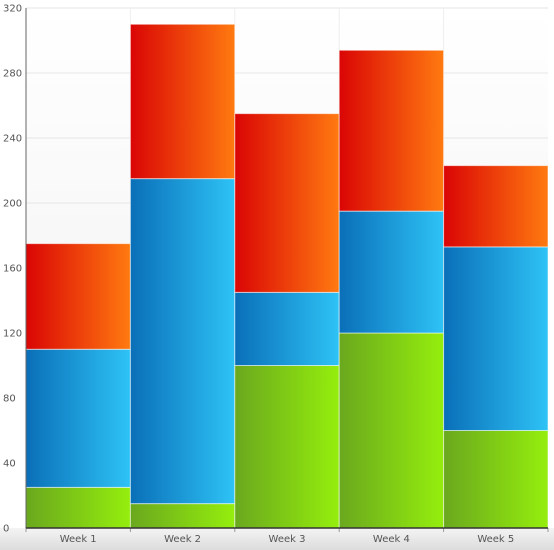 The image size is (554, 550). Describe the element at coordinates (182, 539) in the screenshot. I see `x-category-label: Week 2` at that location.